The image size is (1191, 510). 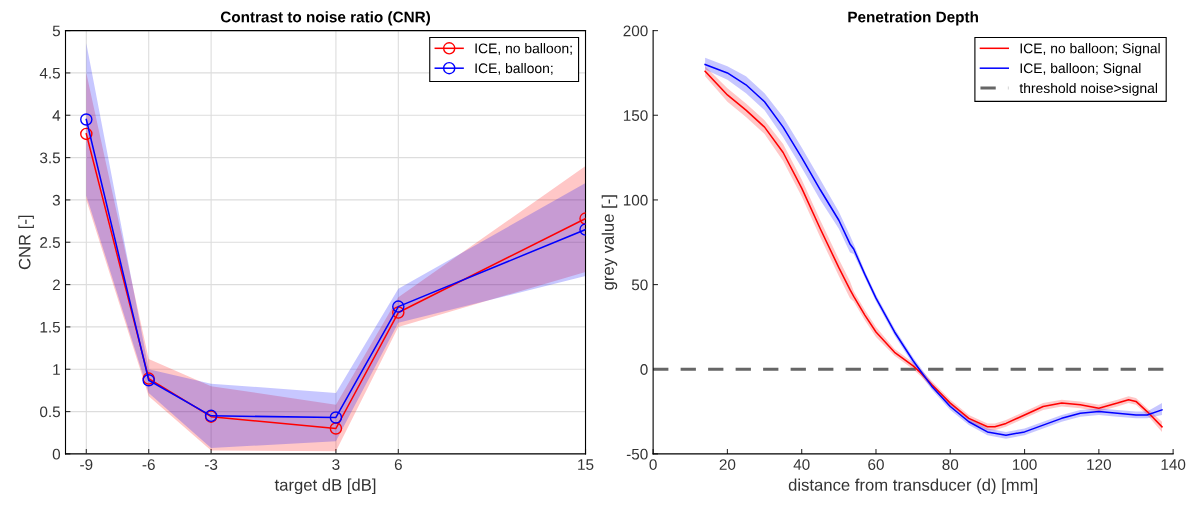 What do you see at coordinates (1024, 464) in the screenshot?
I see `x-tick-label: 100` at bounding box center [1024, 464].